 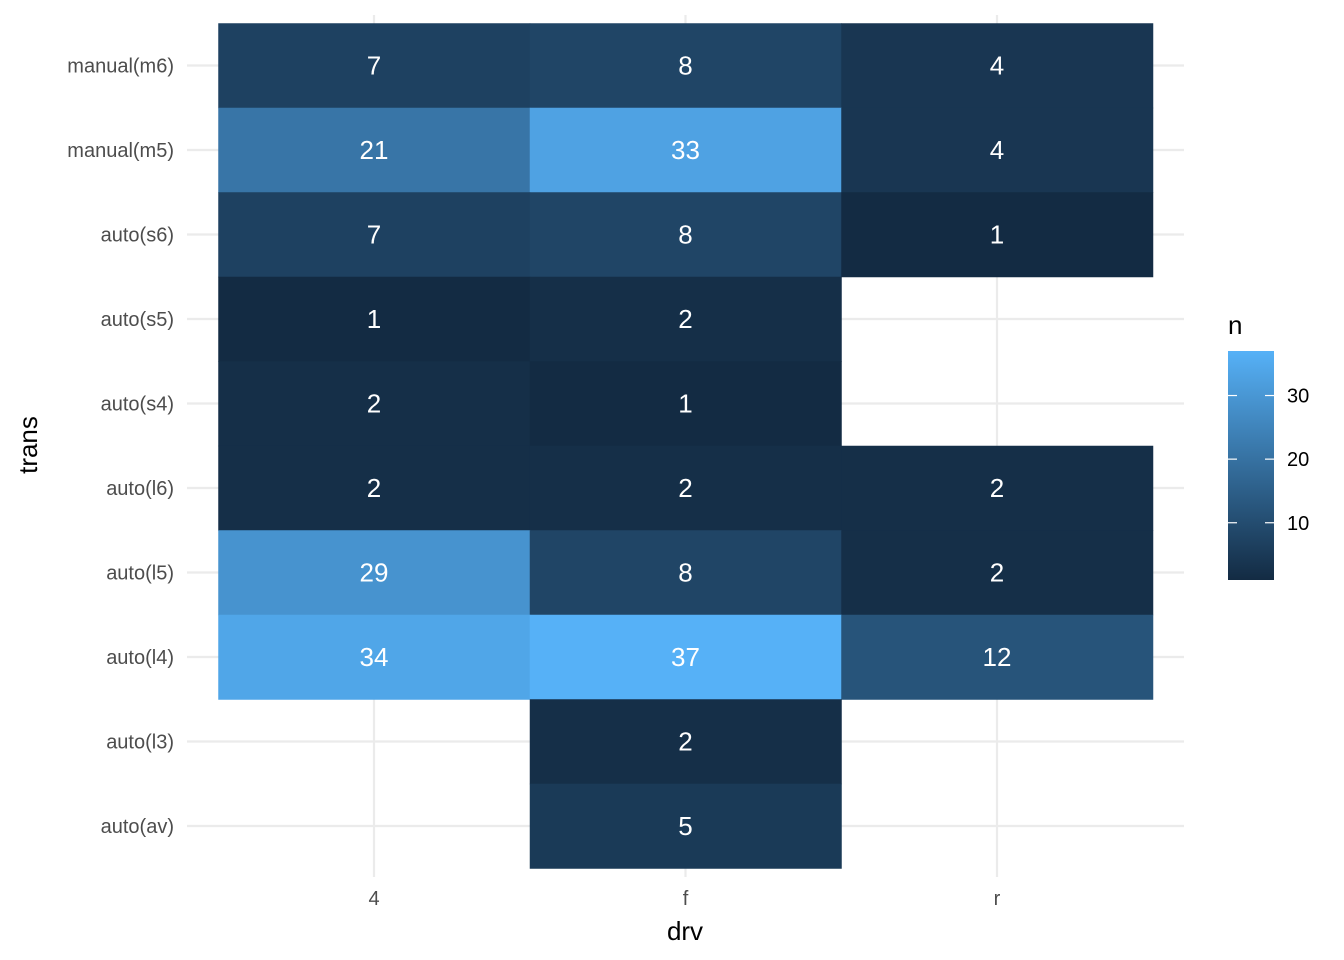 What do you see at coordinates (685, 931) in the screenshot?
I see `x-axis-title: drv` at bounding box center [685, 931].